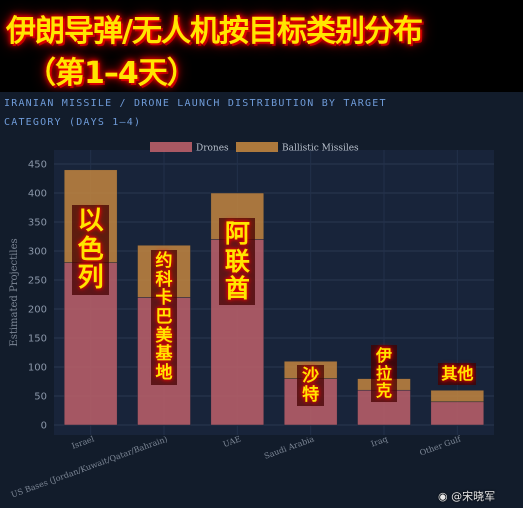 This screenshot has height=508, width=523. What do you see at coordinates (171, 147) in the screenshot?
I see `legend-swatch-drones` at bounding box center [171, 147].